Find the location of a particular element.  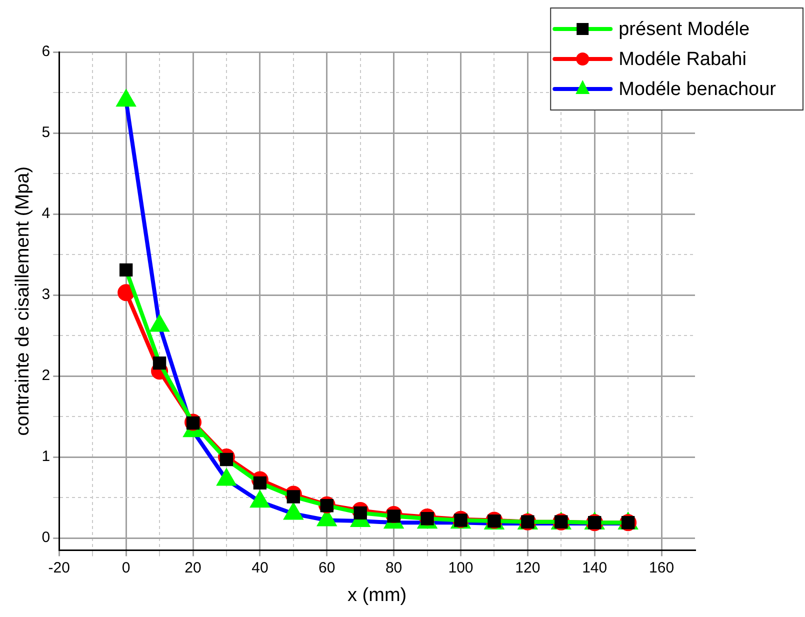

y-tick-label: 4 is located at coordinates (46, 213).